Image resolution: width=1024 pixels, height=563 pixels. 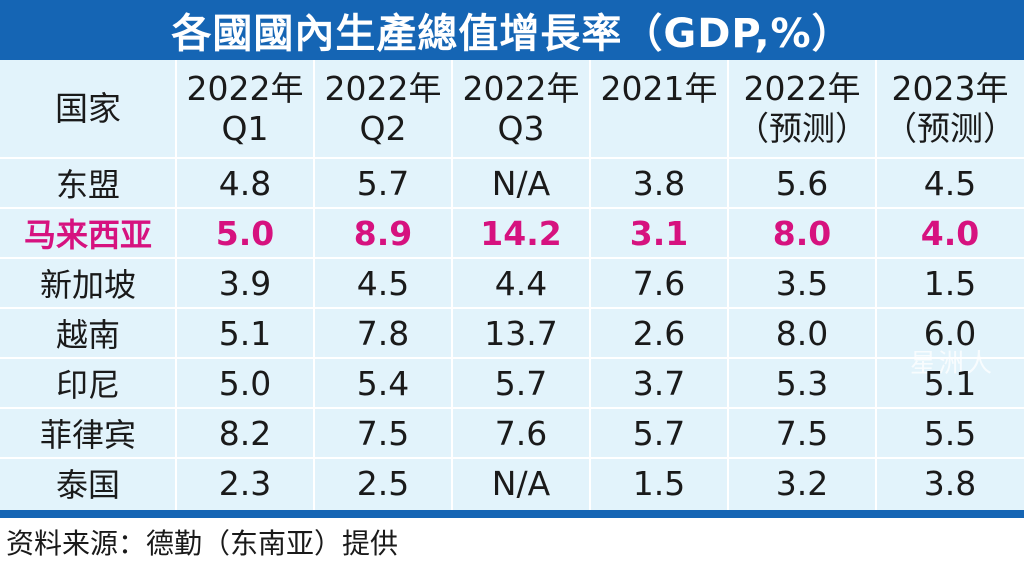 I want to click on data-cell: 8.9, so click(x=383, y=233).